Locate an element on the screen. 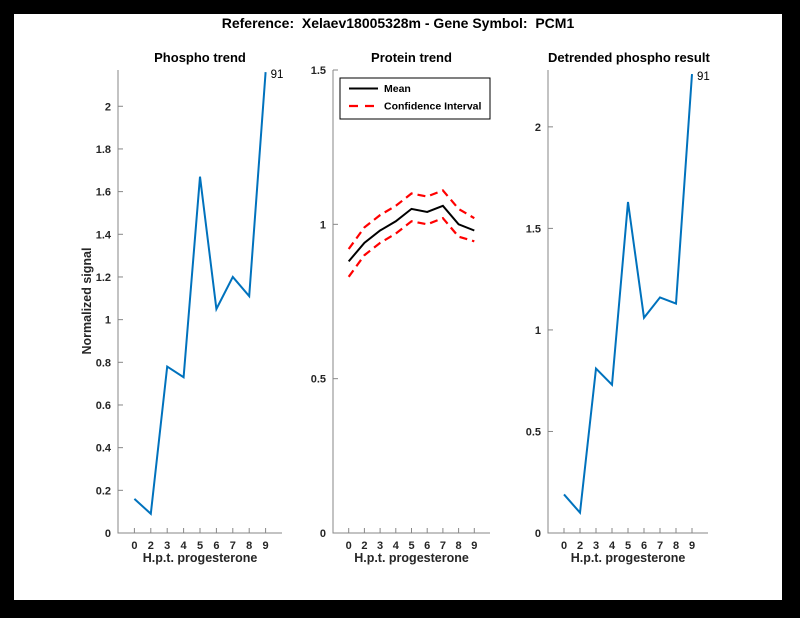 The height and width of the screenshot is (618, 800). y-tick-label: 0.8 is located at coordinates (103, 363).